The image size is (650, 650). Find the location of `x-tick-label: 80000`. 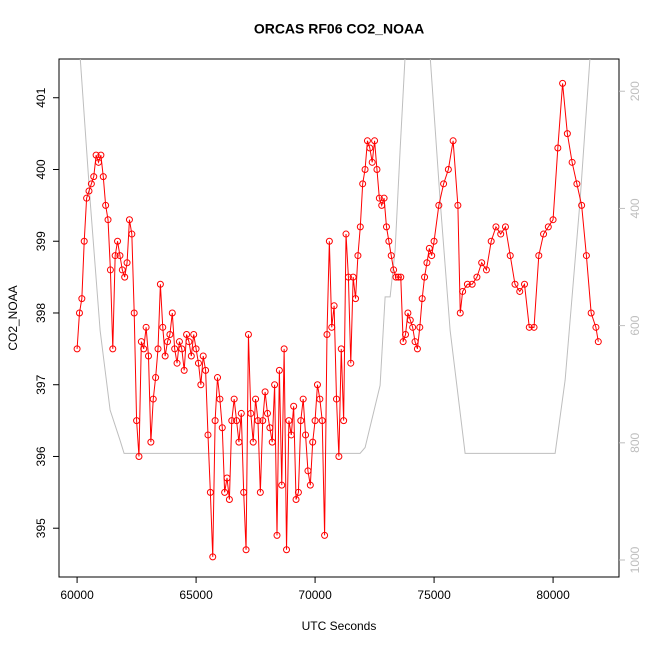

x-tick-label: 80000 is located at coordinates (553, 595).